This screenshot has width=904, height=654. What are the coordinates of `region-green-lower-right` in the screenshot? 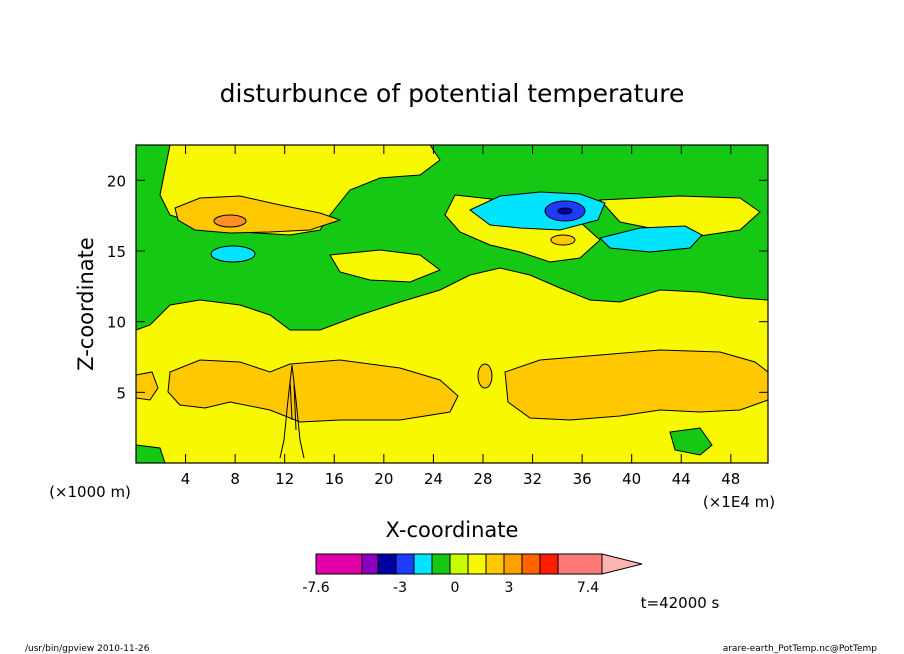 It's located at (691, 441).